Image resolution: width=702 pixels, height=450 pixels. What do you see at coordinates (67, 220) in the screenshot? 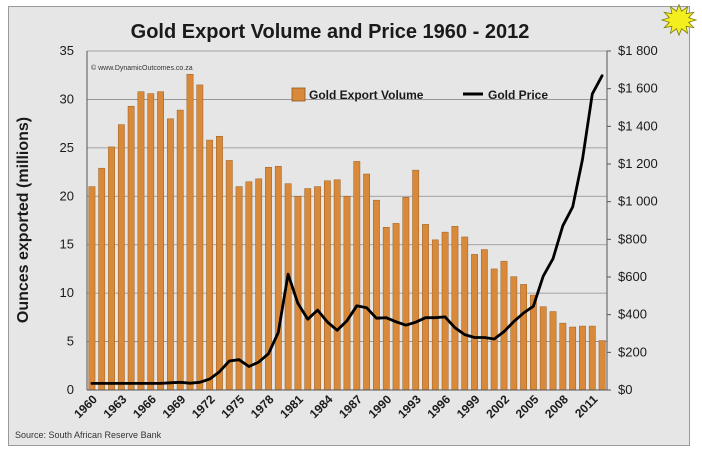
I see `left-axis-ticks: 0 5 10 15 20 25 30 35` at bounding box center [67, 220].